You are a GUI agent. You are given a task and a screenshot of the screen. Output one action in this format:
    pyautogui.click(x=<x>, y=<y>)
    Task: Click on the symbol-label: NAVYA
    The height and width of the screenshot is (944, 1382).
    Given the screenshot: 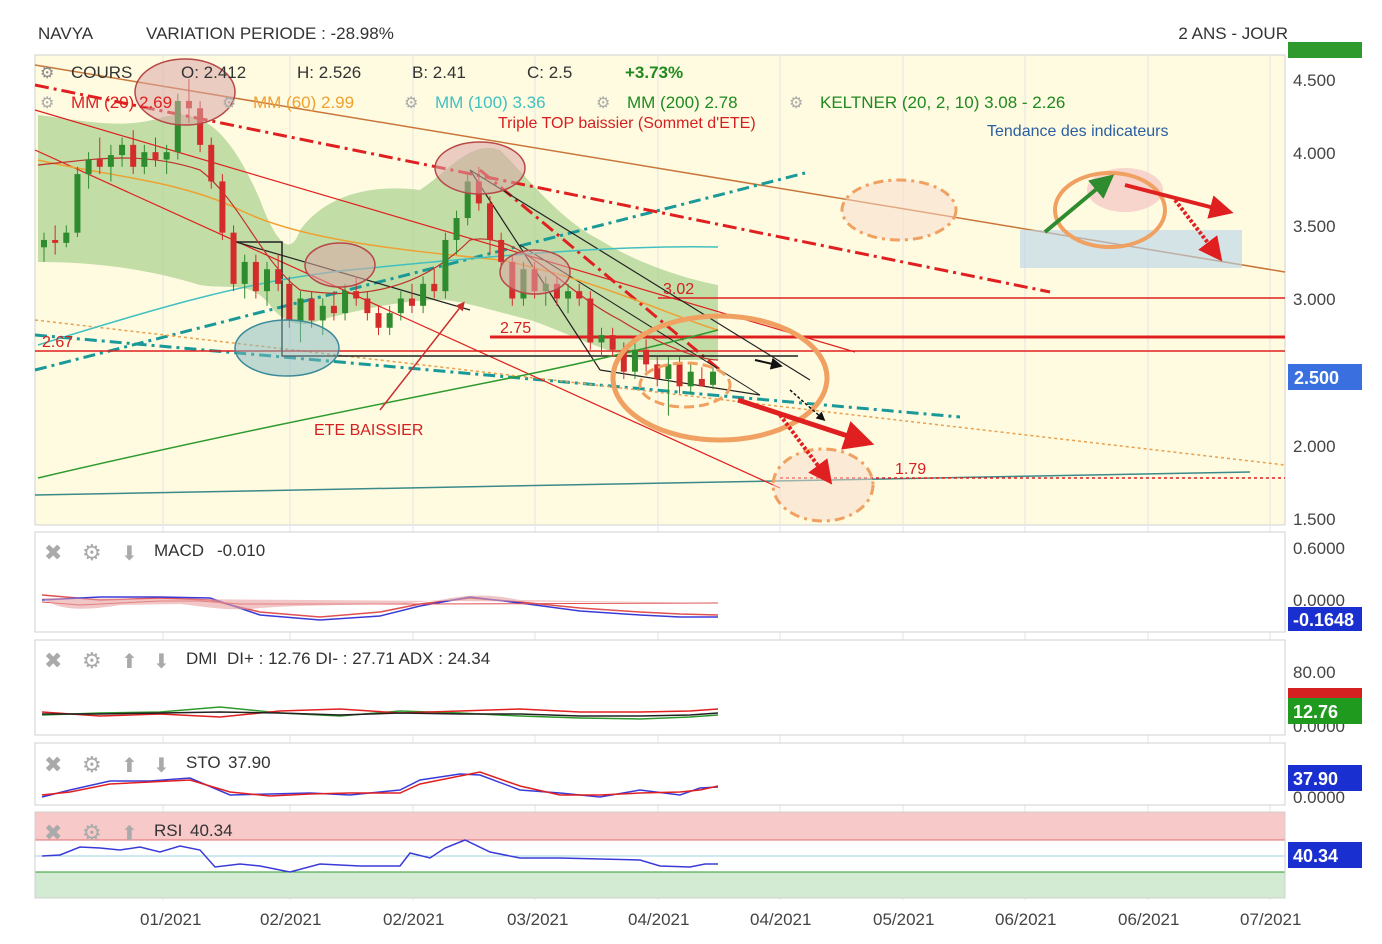 What is the action you would take?
    pyautogui.click(x=66, y=33)
    